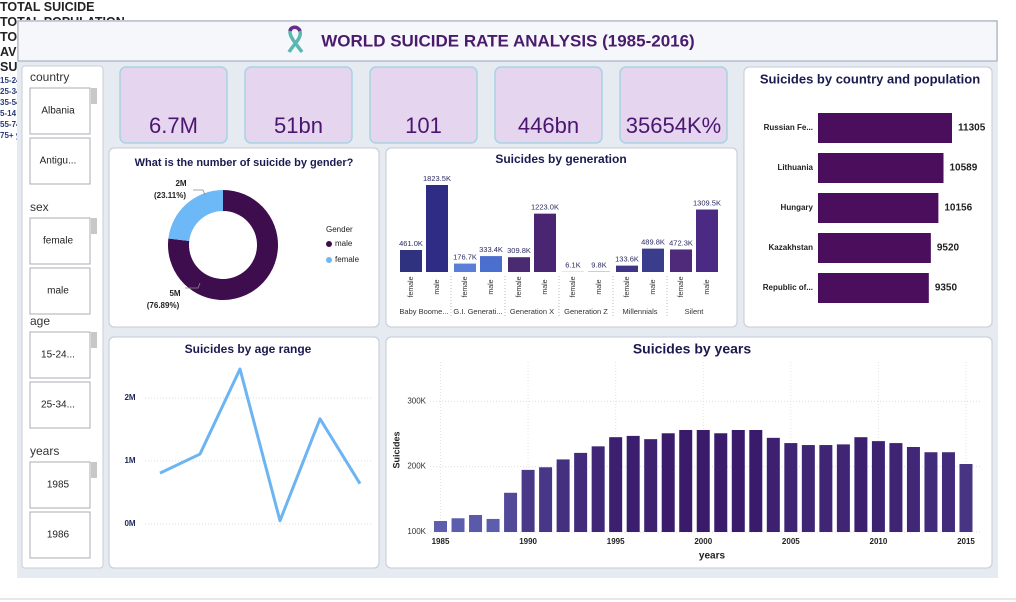 The image size is (1016, 602). What do you see at coordinates (396, 449) in the screenshot?
I see `y-axis-label: Suicides` at bounding box center [396, 449].